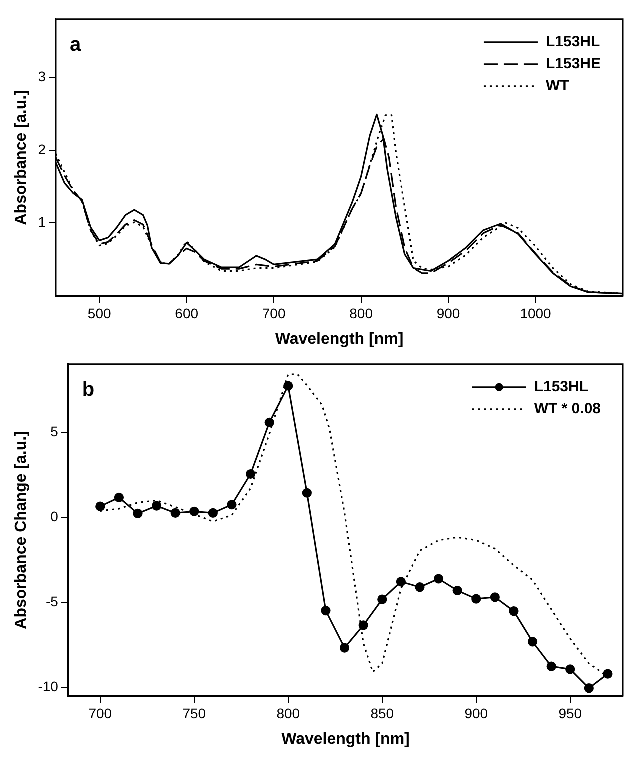 The height and width of the screenshot is (764, 641). I want to click on y-tick-label: 0, so click(54, 516).